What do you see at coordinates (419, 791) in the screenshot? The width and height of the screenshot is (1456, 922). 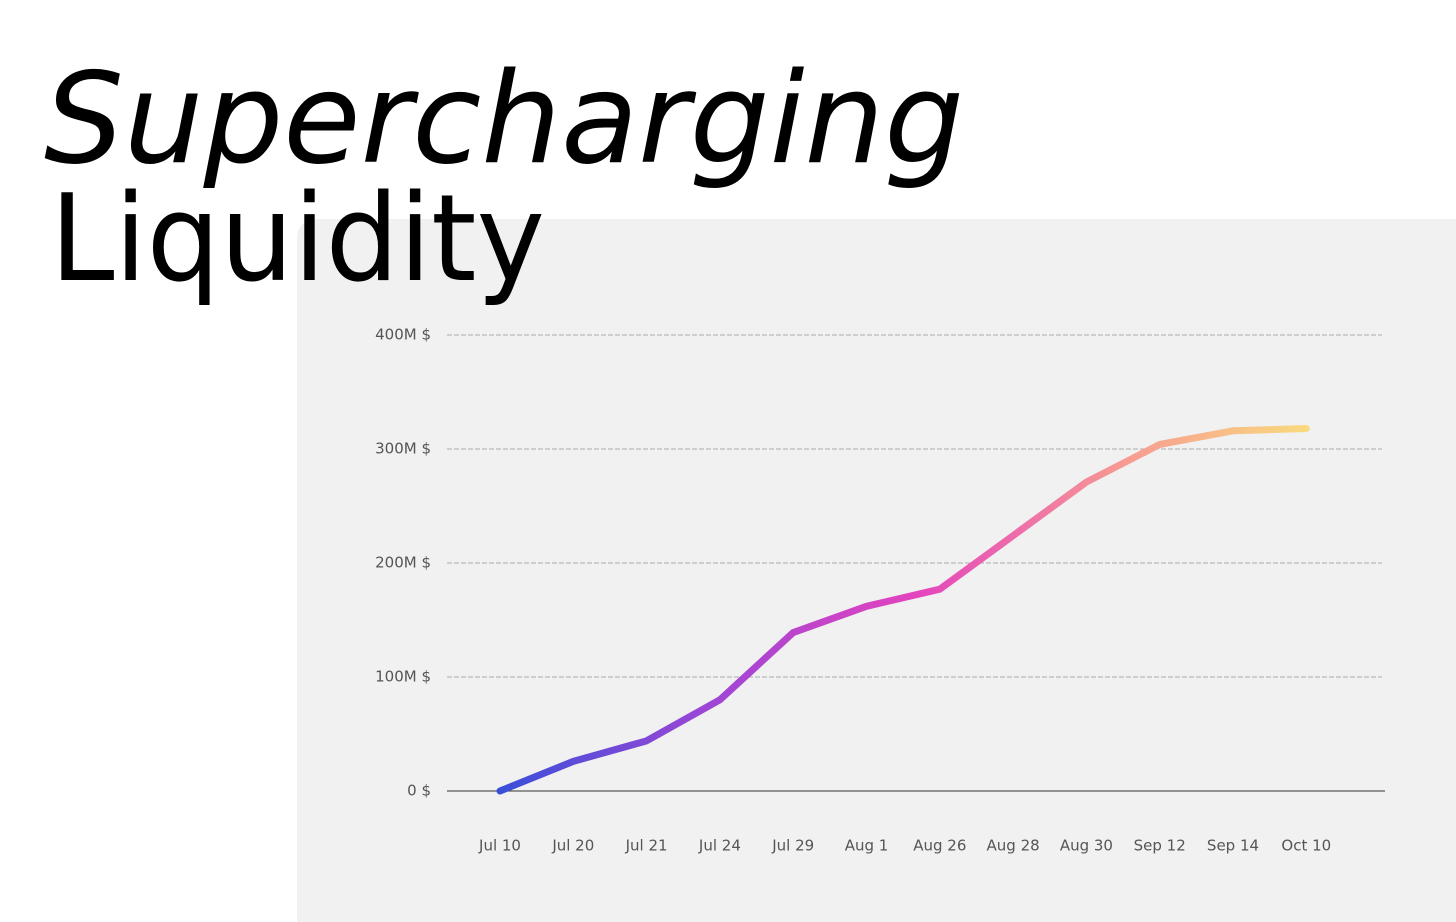 I see `y-tick-label: 0 $` at bounding box center [419, 791].